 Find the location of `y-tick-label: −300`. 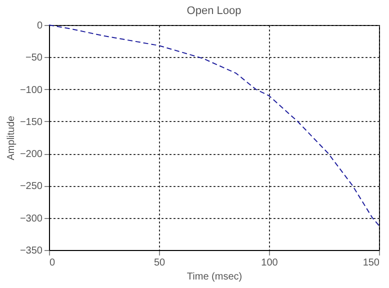

y-tick-label: −300 is located at coordinates (31, 218).